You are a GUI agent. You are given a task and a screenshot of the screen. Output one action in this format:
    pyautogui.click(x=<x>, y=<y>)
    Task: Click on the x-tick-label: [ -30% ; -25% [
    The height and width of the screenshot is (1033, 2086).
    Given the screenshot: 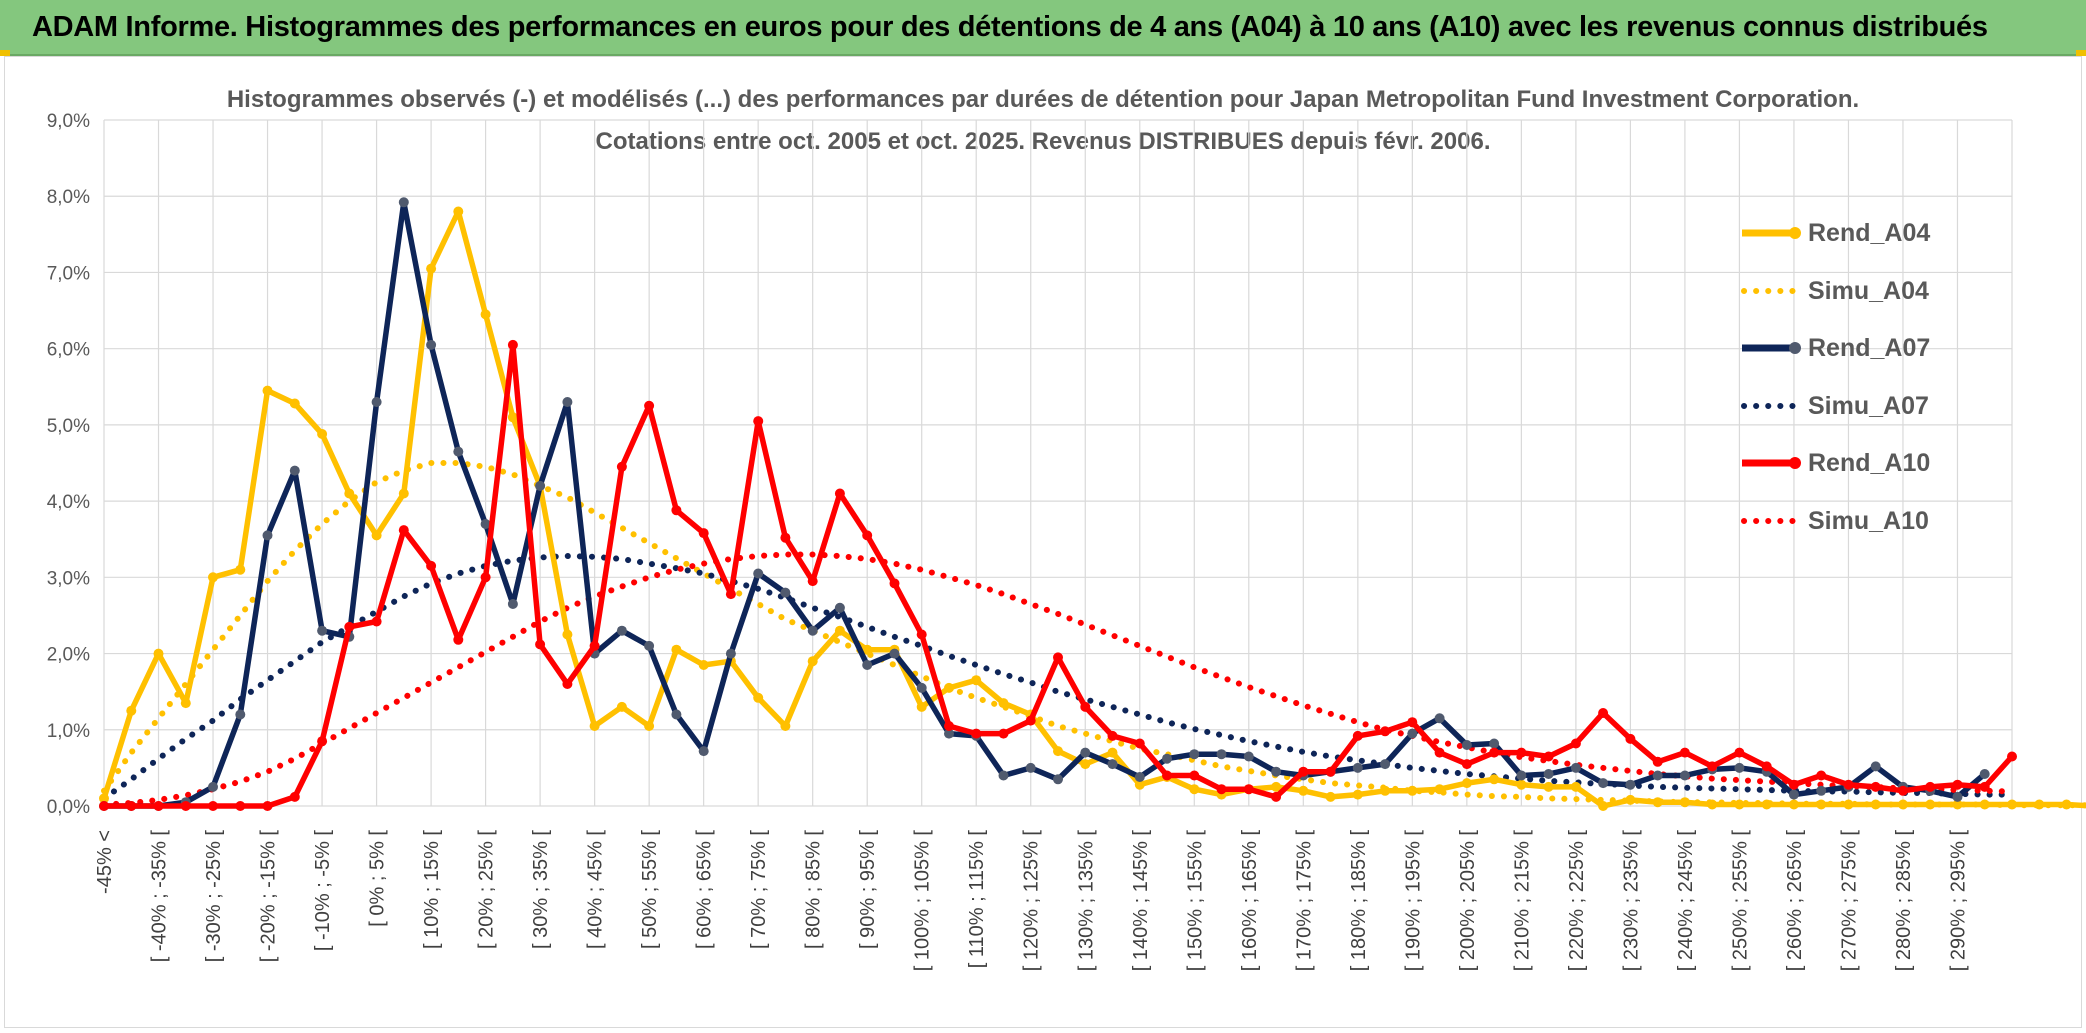 What is the action you would take?
    pyautogui.click(x=214, y=896)
    